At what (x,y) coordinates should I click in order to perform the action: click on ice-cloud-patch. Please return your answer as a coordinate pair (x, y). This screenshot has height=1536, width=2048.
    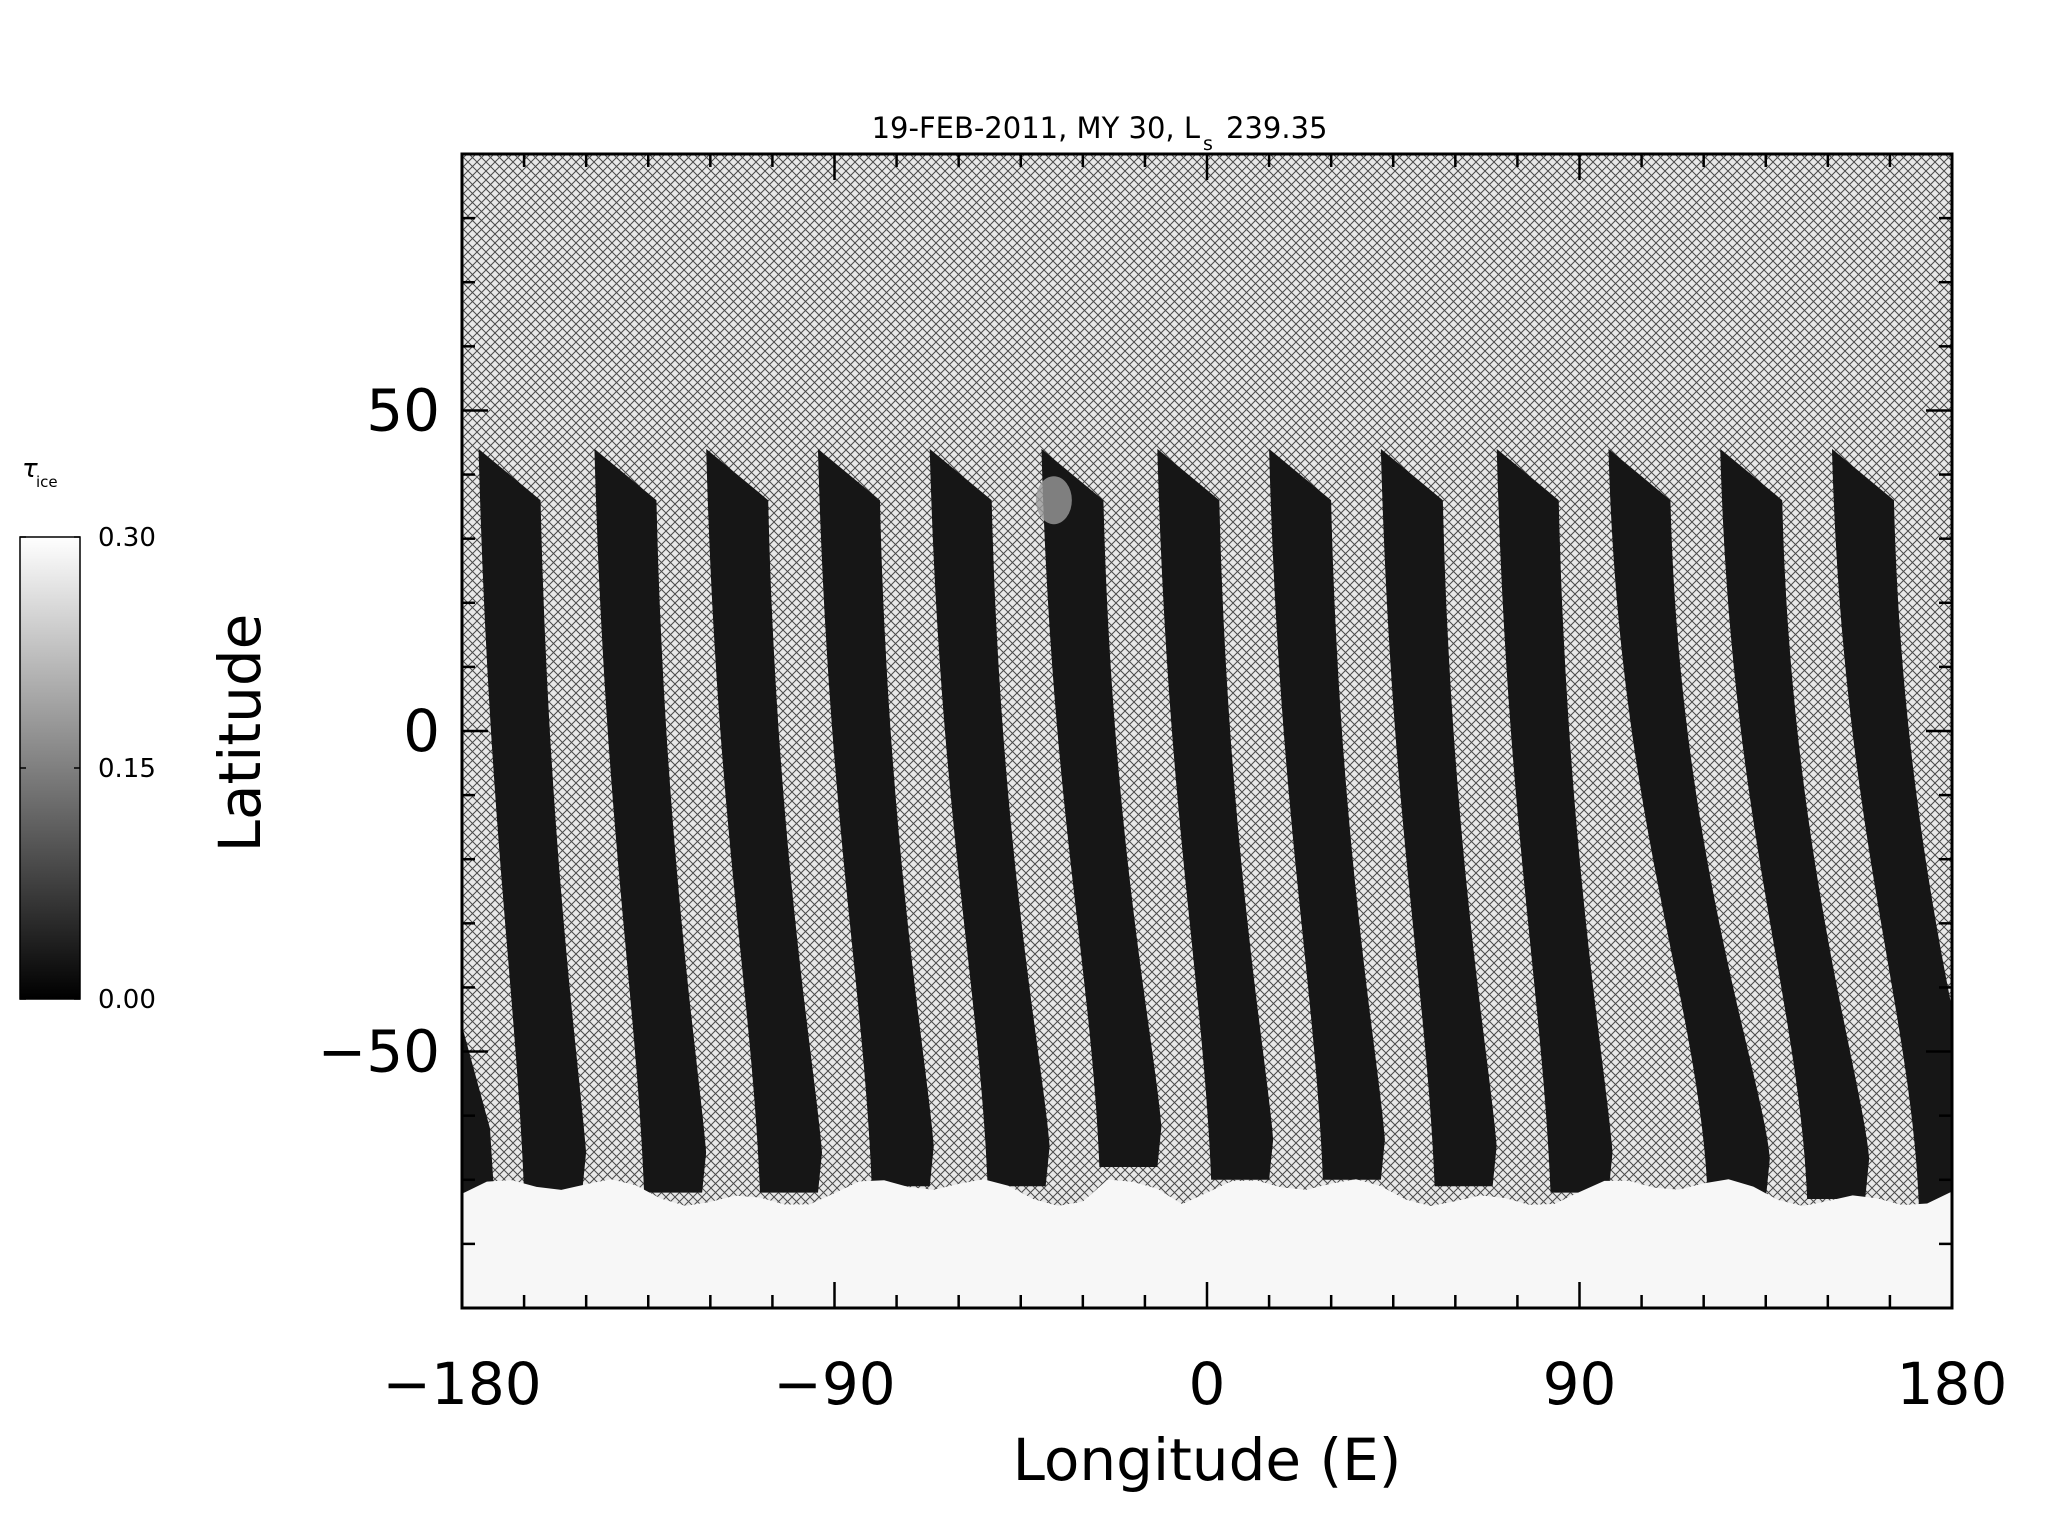
    Looking at the image, I should click on (1053, 500).